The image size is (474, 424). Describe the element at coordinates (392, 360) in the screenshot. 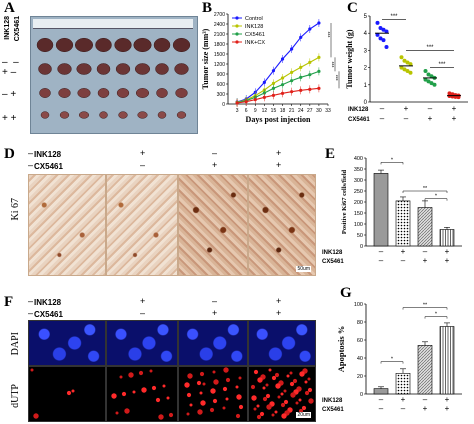

I see `significance-label: *` at that location.